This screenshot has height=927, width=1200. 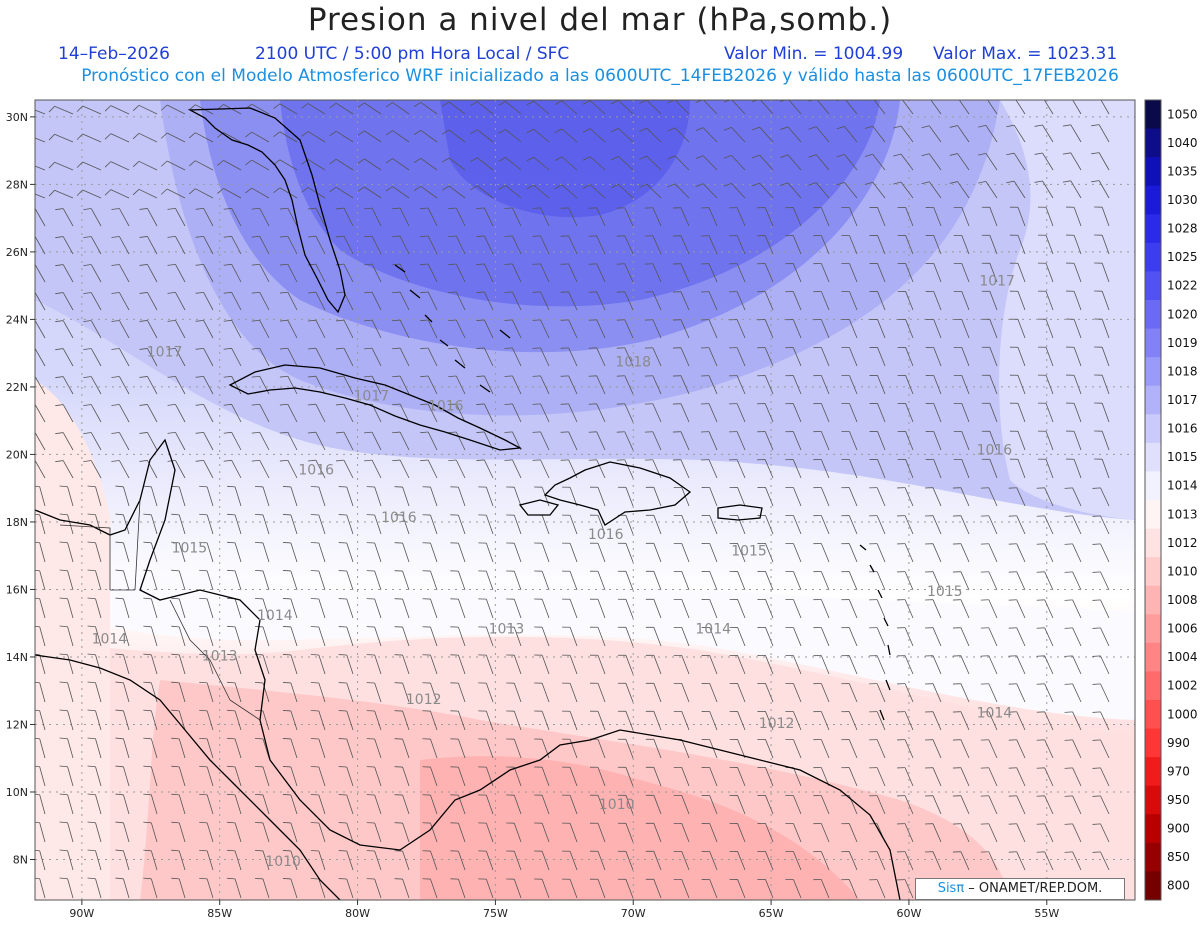 What do you see at coordinates (17, 657) in the screenshot?
I see `lat-label: 14N` at bounding box center [17, 657].